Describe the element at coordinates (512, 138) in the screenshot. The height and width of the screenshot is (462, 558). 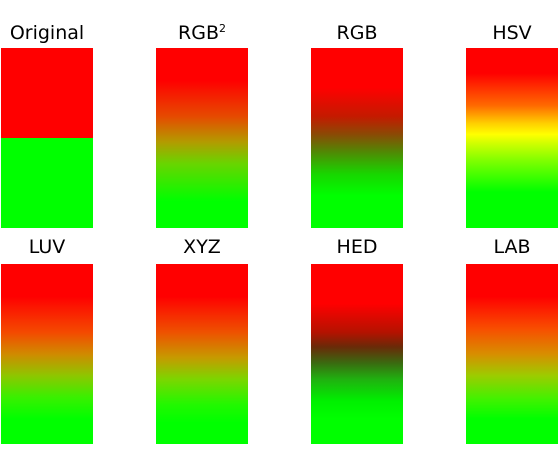
I see `swatch-hsv` at that location.